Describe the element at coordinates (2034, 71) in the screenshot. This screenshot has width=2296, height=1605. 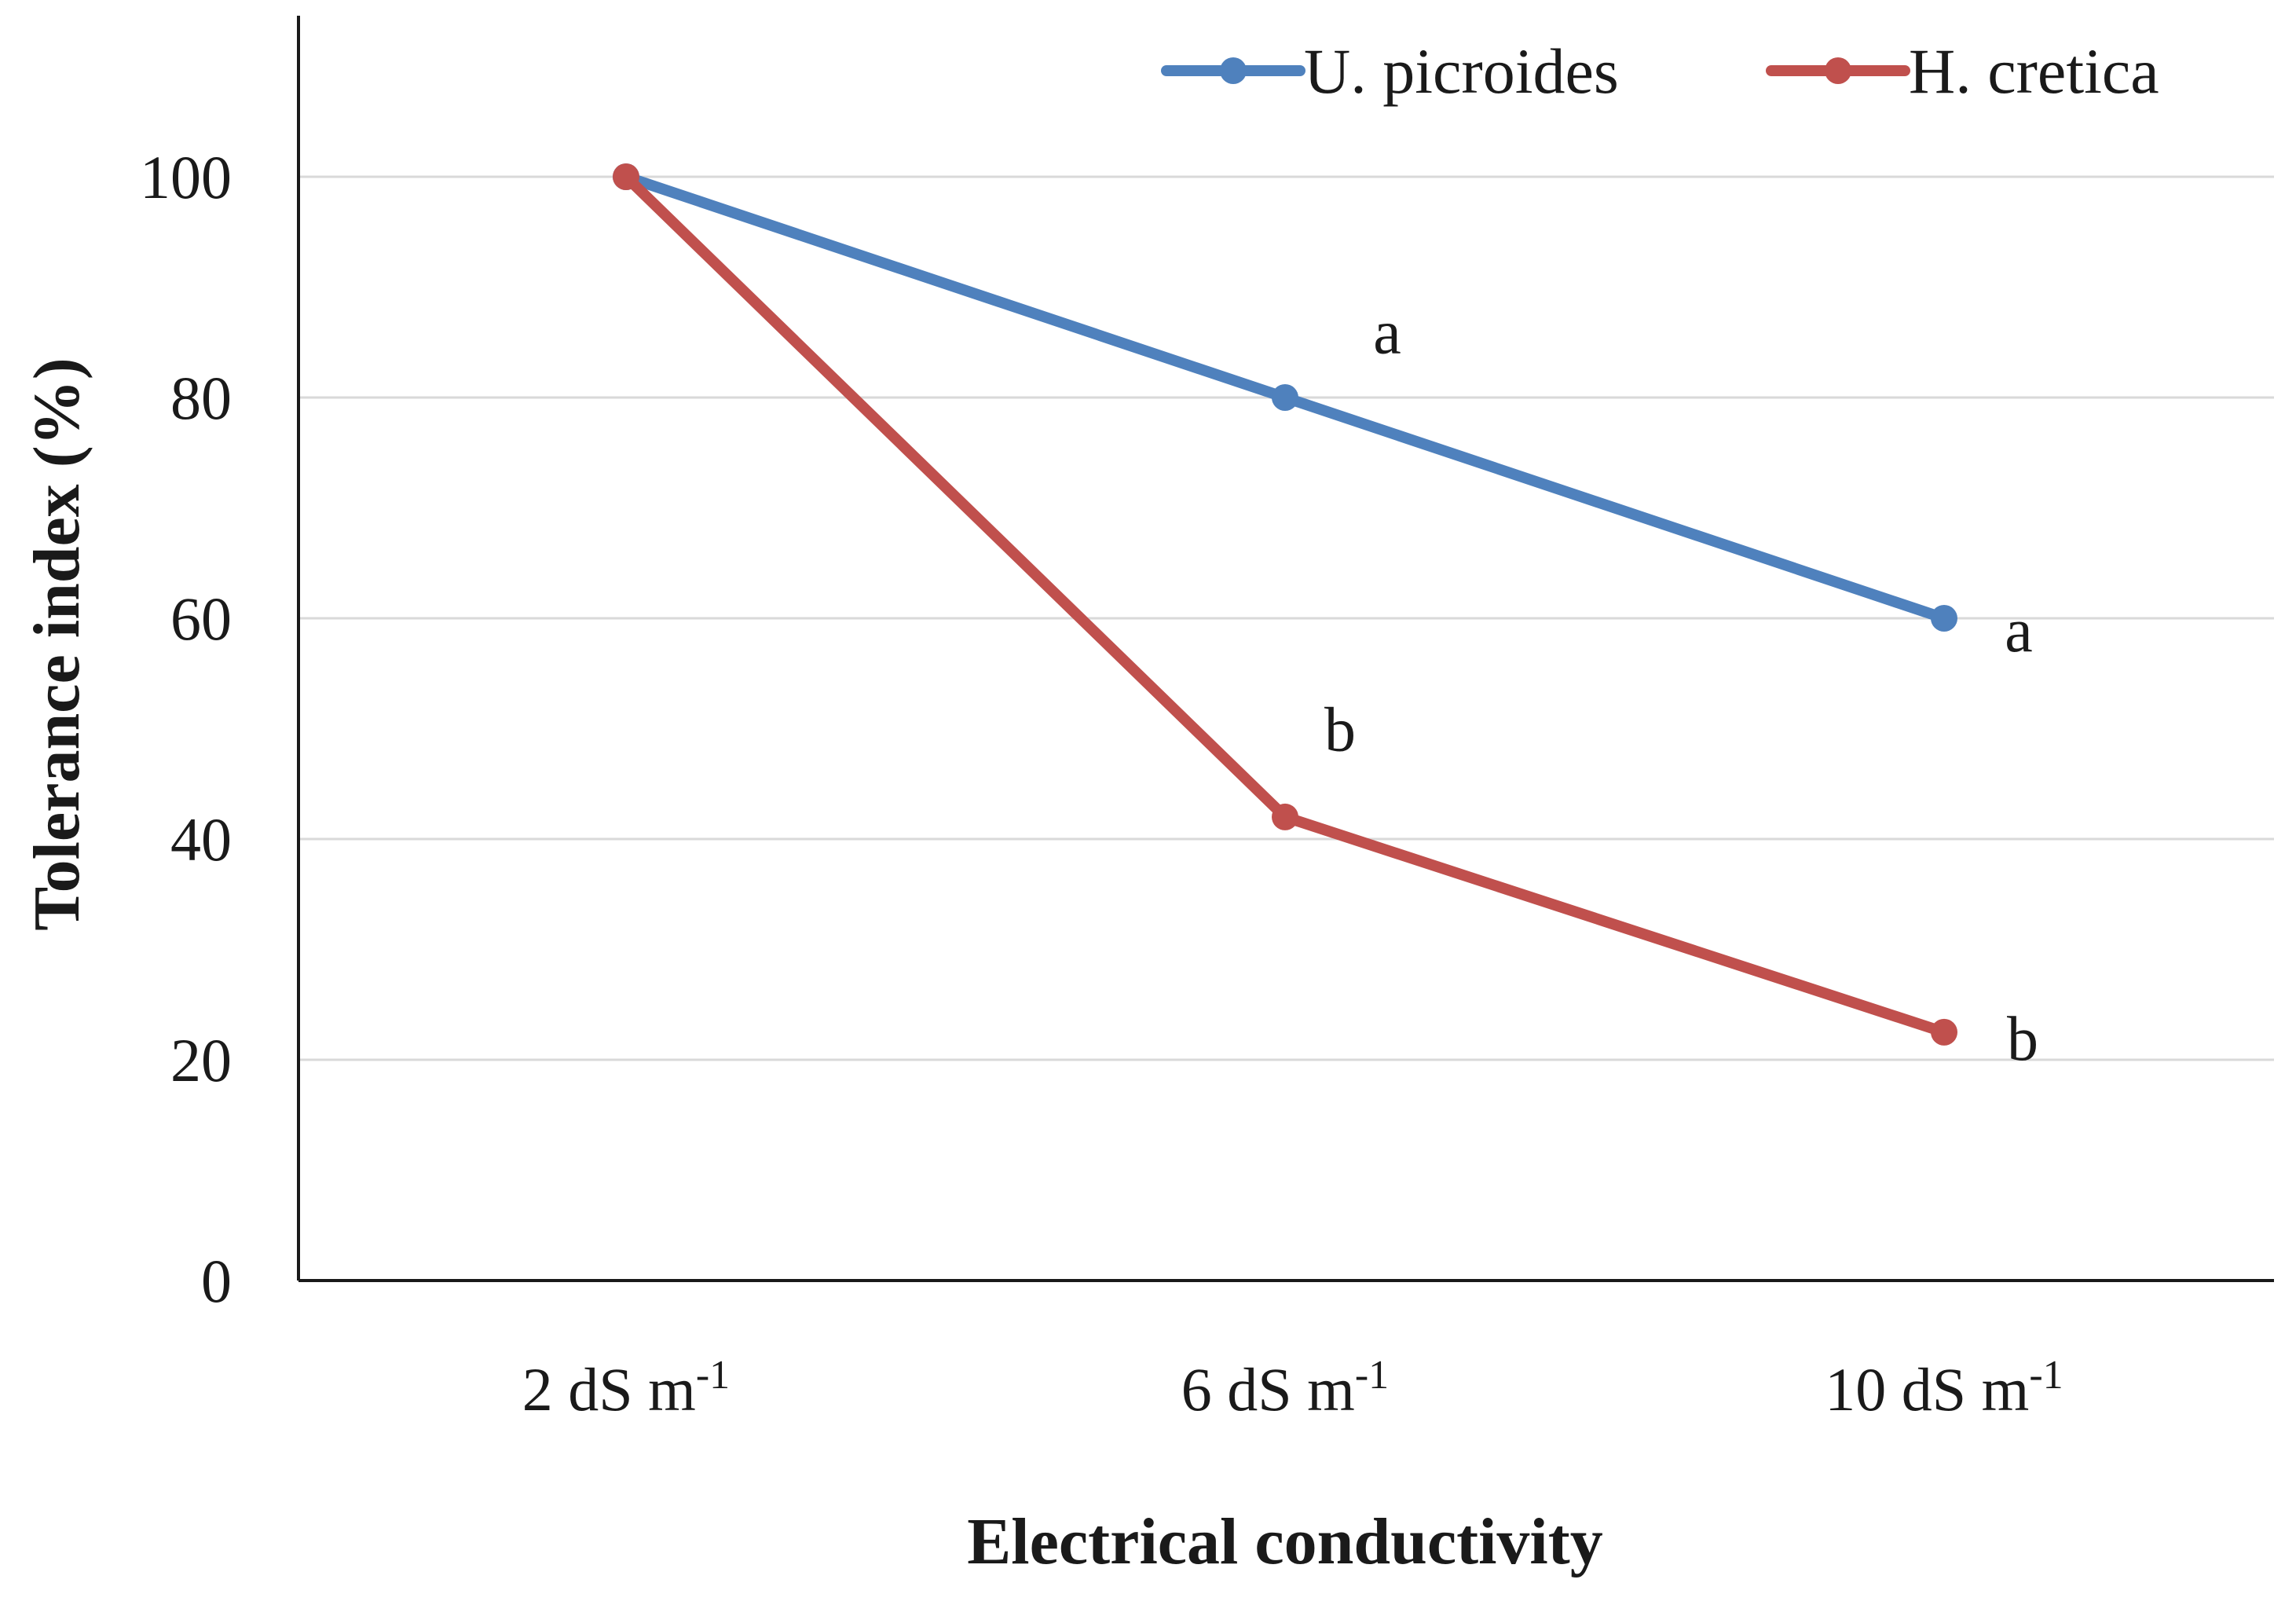
I see `legend-label-2: H. cretica` at that location.